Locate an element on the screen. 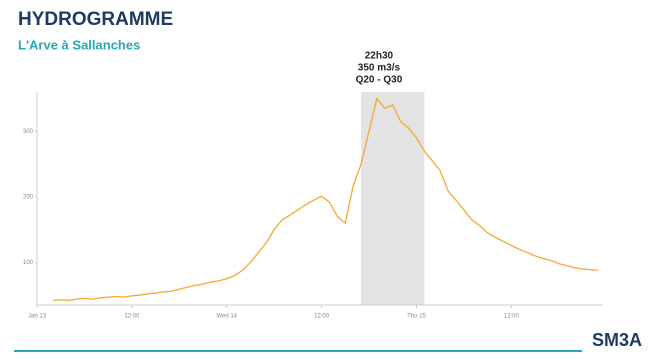 The width and height of the screenshot is (669, 361). annotation: 22h30 is located at coordinates (379, 56).